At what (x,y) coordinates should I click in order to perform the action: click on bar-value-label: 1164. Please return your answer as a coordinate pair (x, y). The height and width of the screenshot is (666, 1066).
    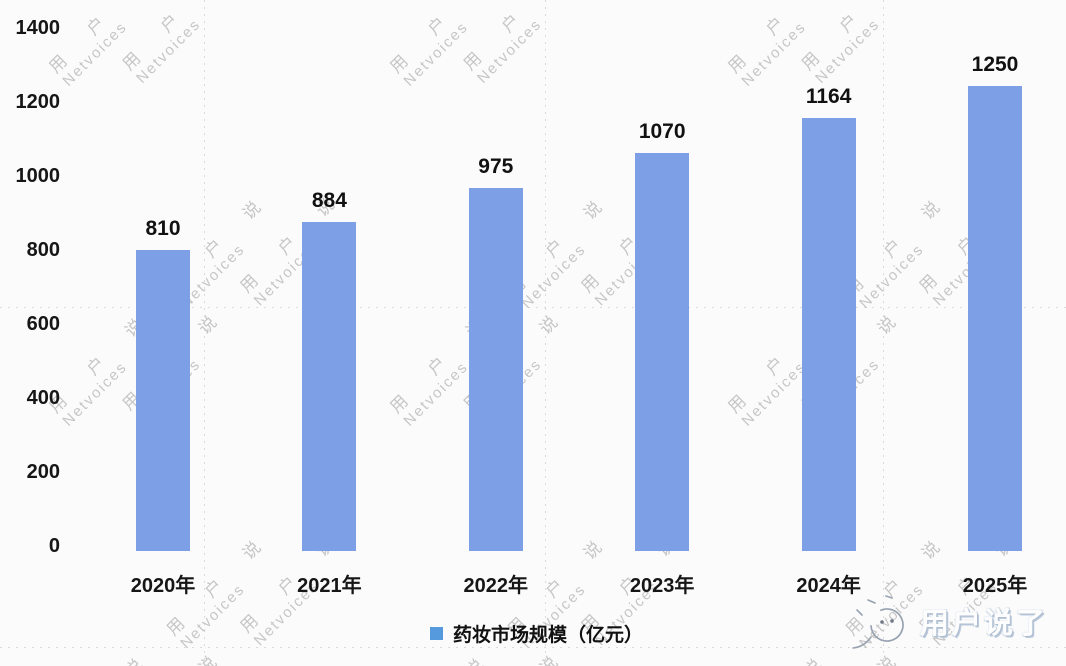
    Looking at the image, I should click on (828, 96).